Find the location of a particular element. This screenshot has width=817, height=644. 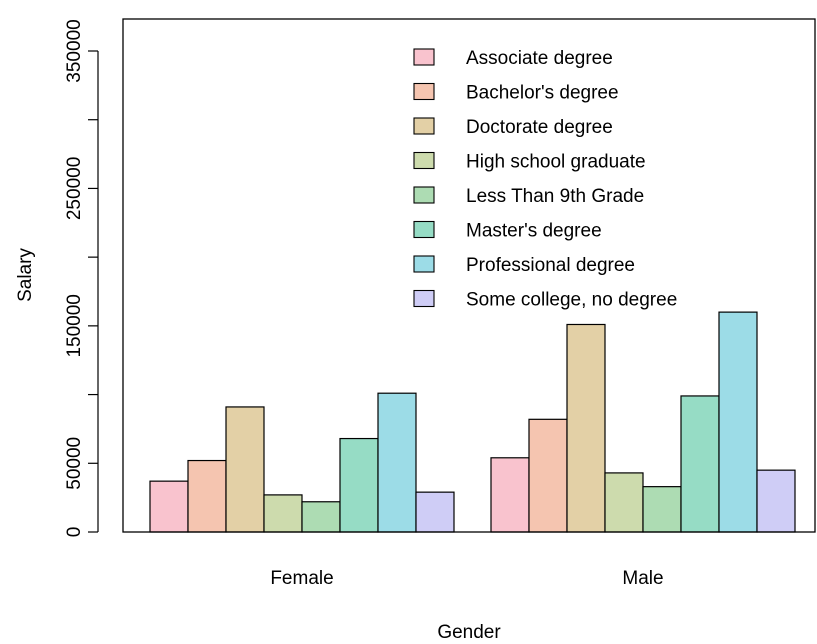

legend-label: Some college, no degree is located at coordinates (571, 300).